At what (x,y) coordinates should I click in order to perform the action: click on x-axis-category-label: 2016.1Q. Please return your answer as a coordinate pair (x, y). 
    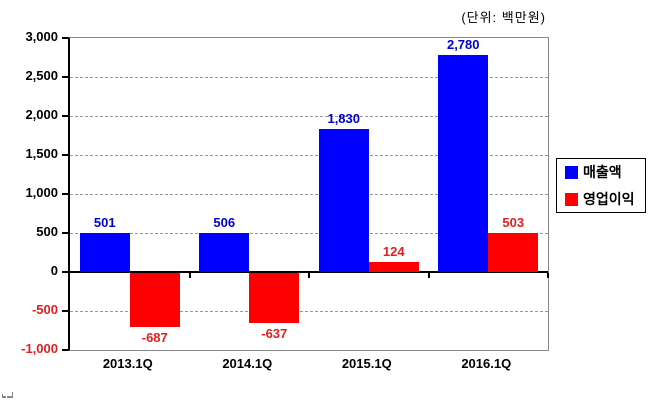
    Looking at the image, I should click on (486, 363).